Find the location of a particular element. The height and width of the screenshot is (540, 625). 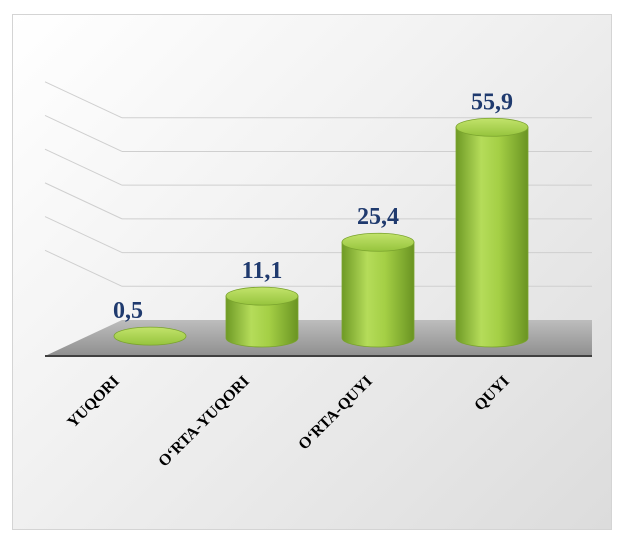

category-labels: YUQORI O‘RTA-YUQORI O‘RTA-QUYI QUYI is located at coordinates (288, 422).